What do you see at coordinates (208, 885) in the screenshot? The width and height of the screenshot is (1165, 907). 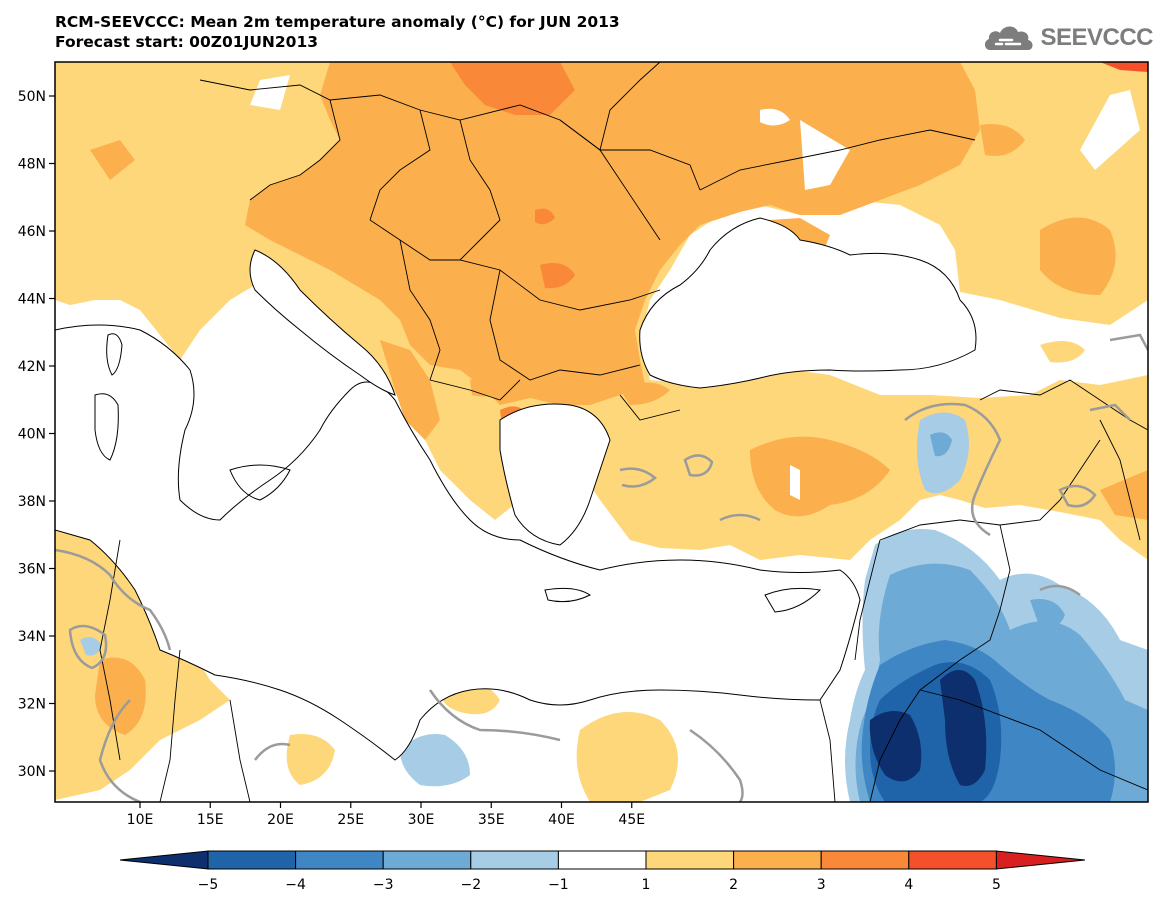 I see `colorbar-label: −5` at bounding box center [208, 885].